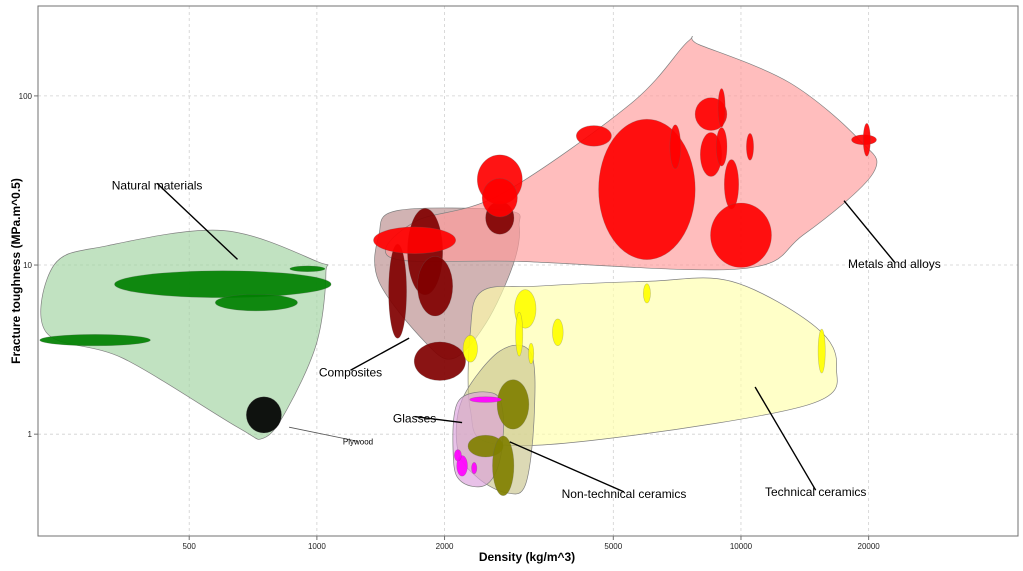  I want to click on label-plywood: Plywood, so click(358, 441).